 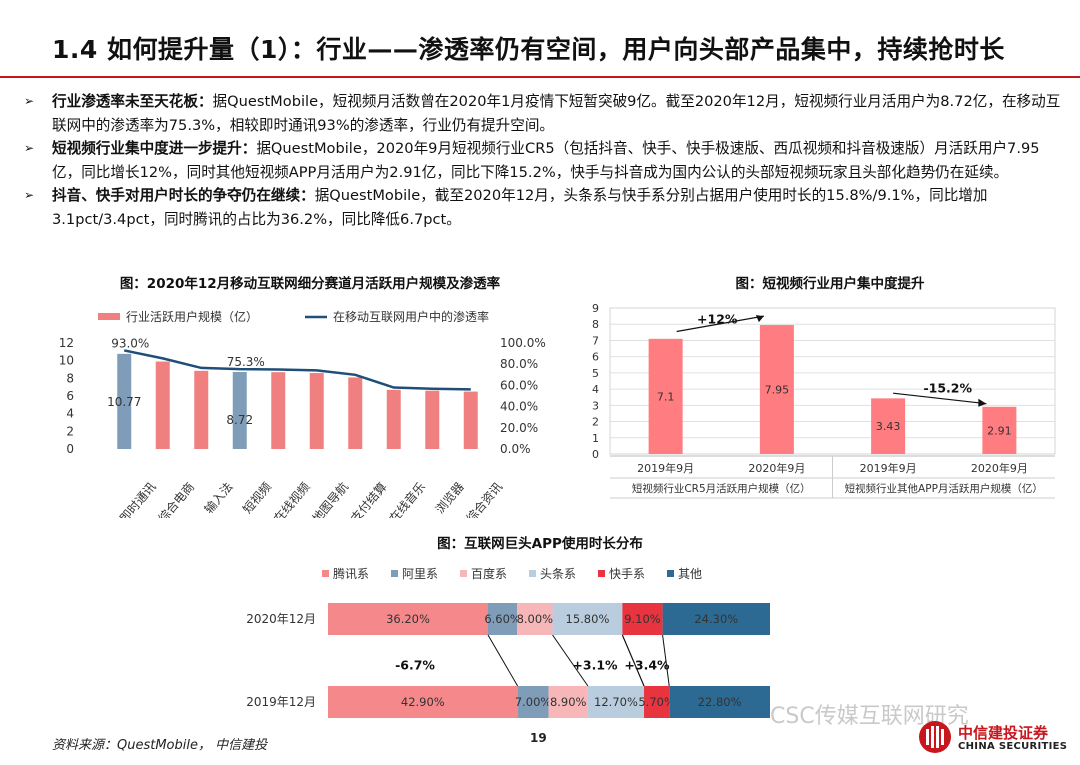 I want to click on segment-data-label: 9.10%, so click(x=642, y=619).